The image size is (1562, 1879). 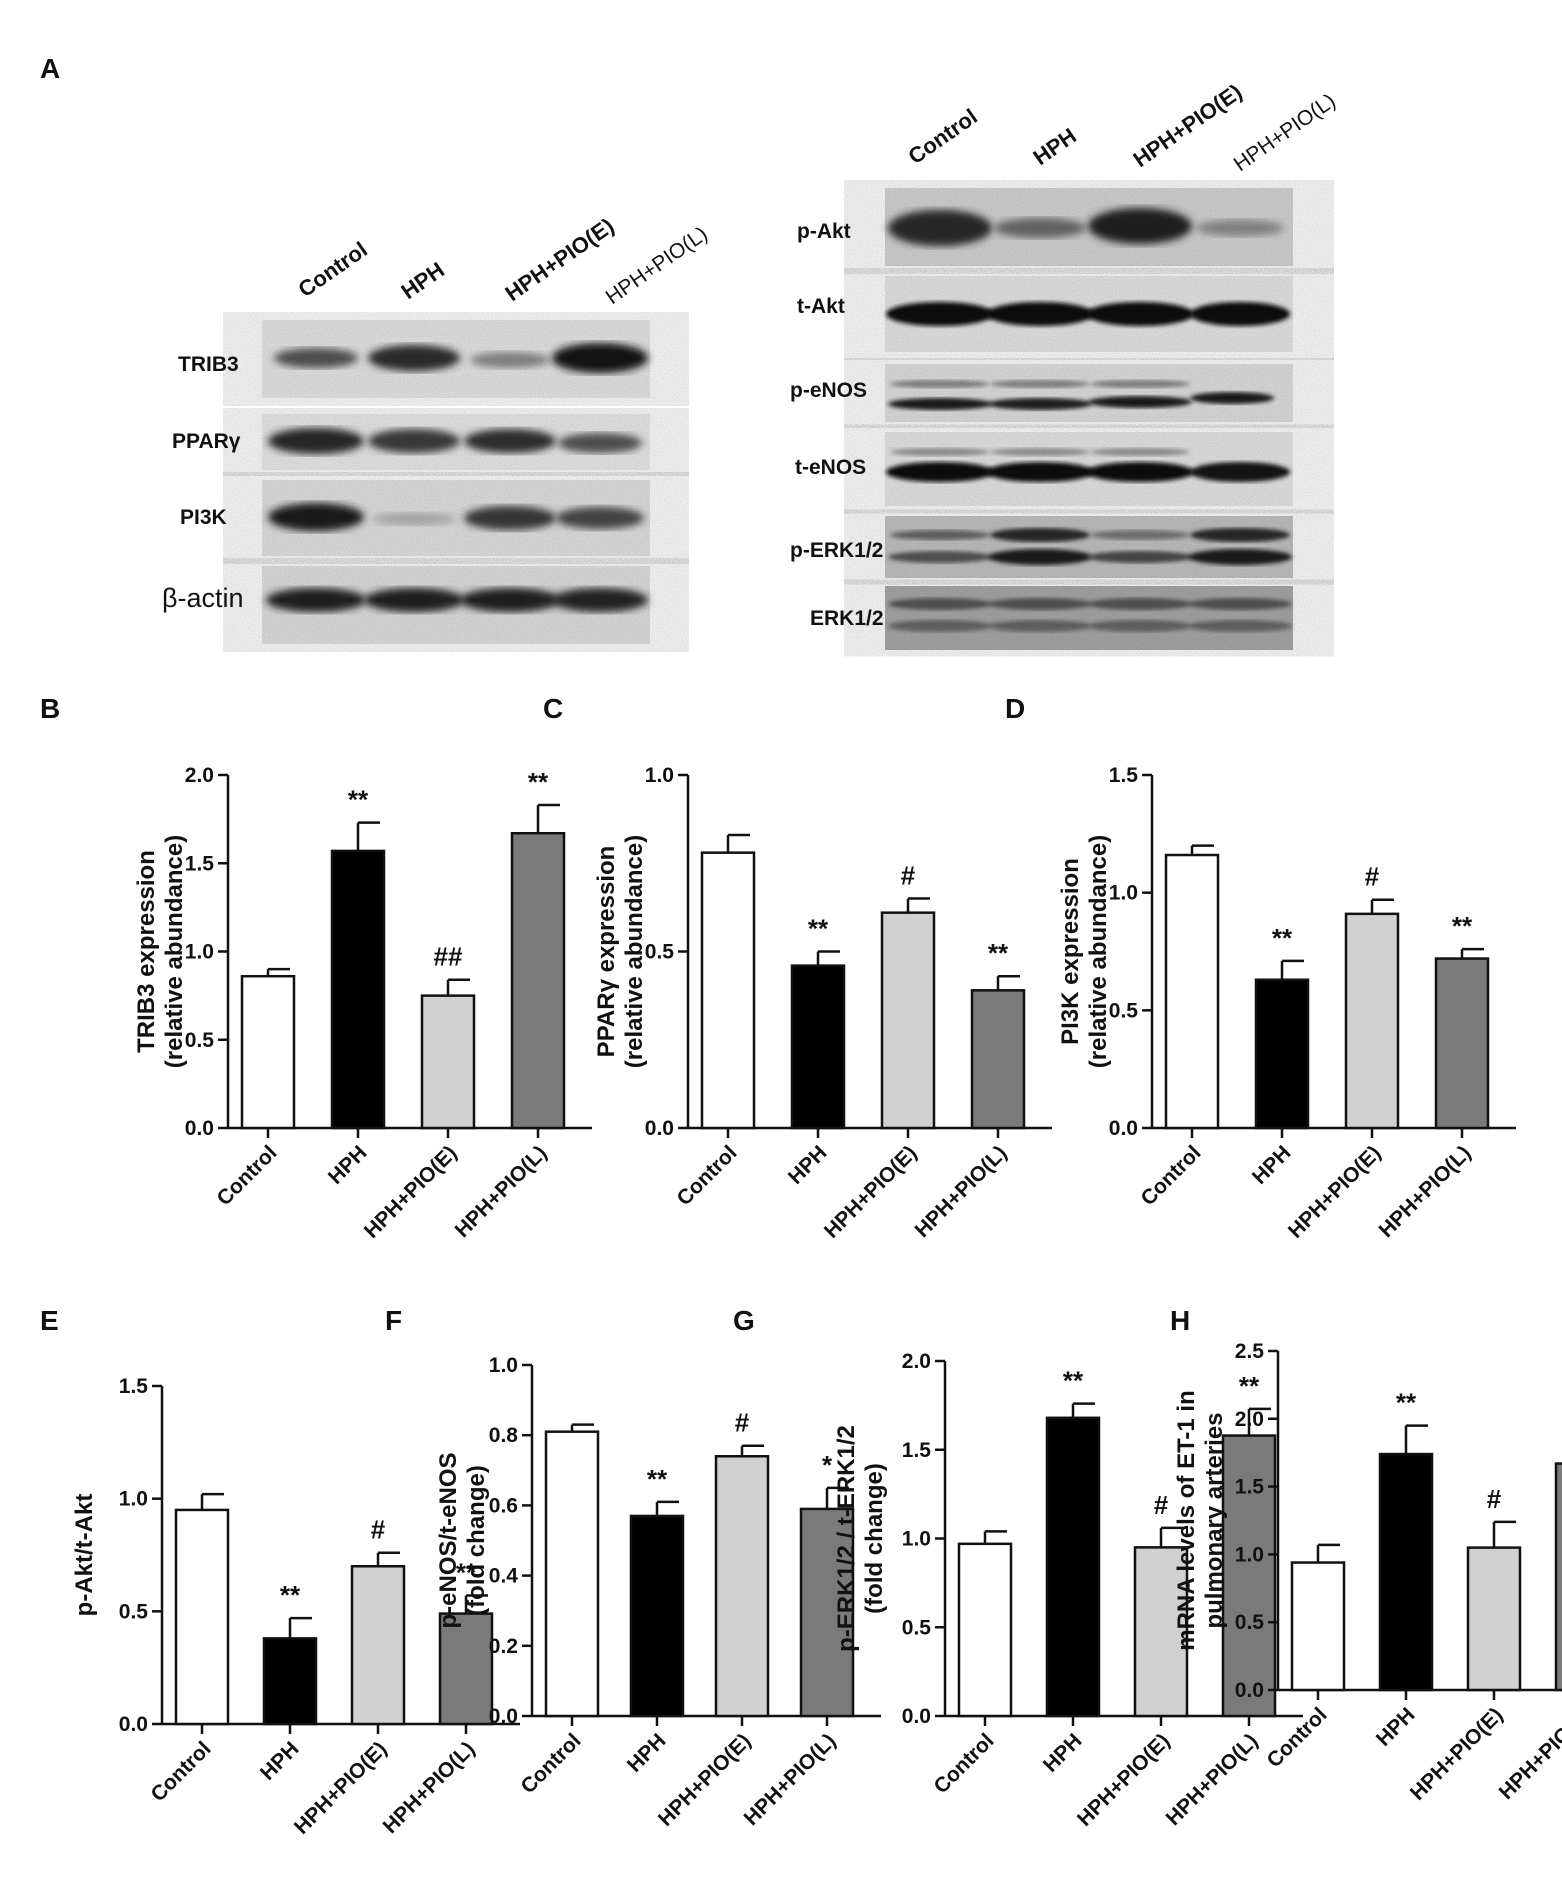 What do you see at coordinates (203, 517) in the screenshot?
I see `blot-label-pi3k: PI3K` at bounding box center [203, 517].